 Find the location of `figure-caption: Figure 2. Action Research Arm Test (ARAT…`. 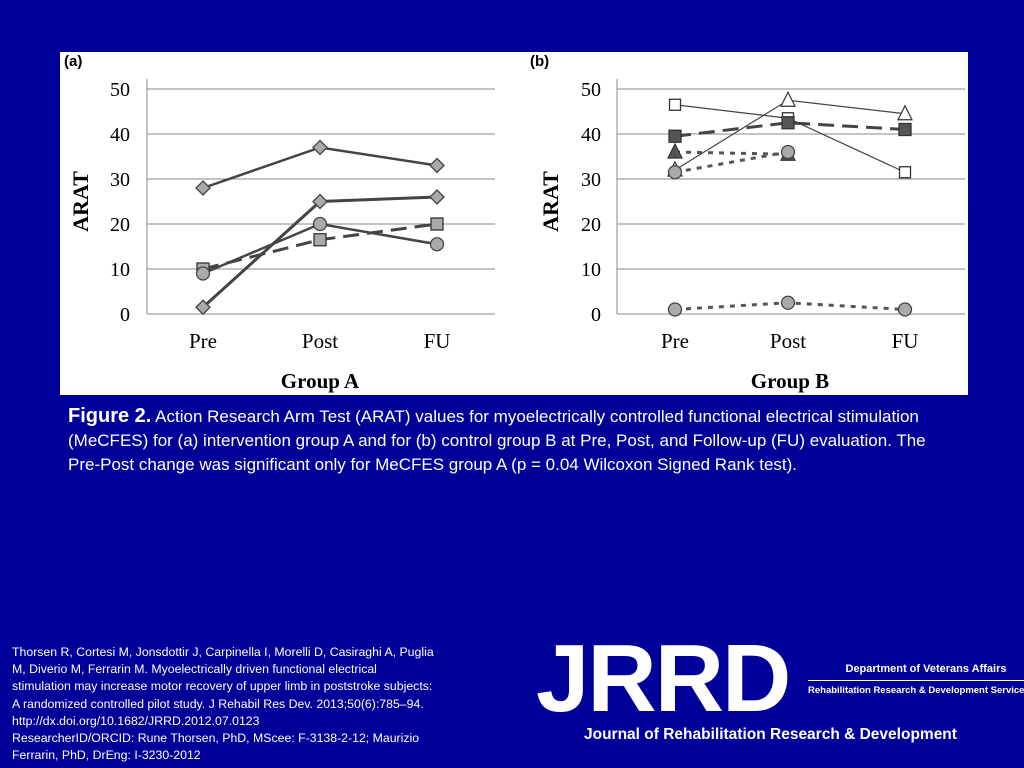

figure-caption: Figure 2. Action Research Arm Test (ARAT… is located at coordinates (513, 440).